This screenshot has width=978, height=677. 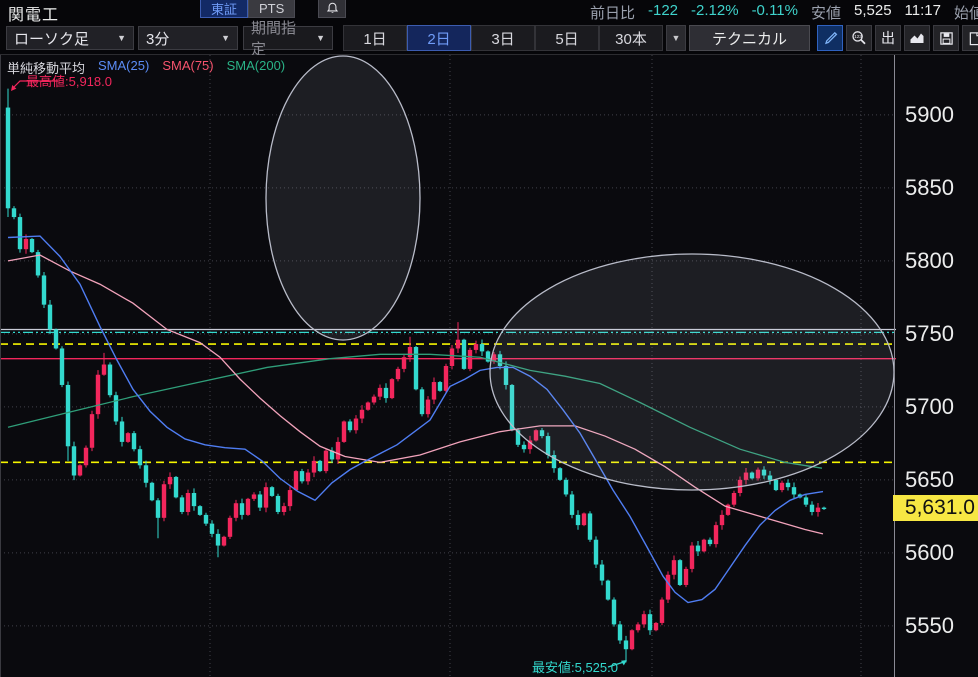 What do you see at coordinates (567, 38) in the screenshot?
I see `tab-5day: 5日` at bounding box center [567, 38].